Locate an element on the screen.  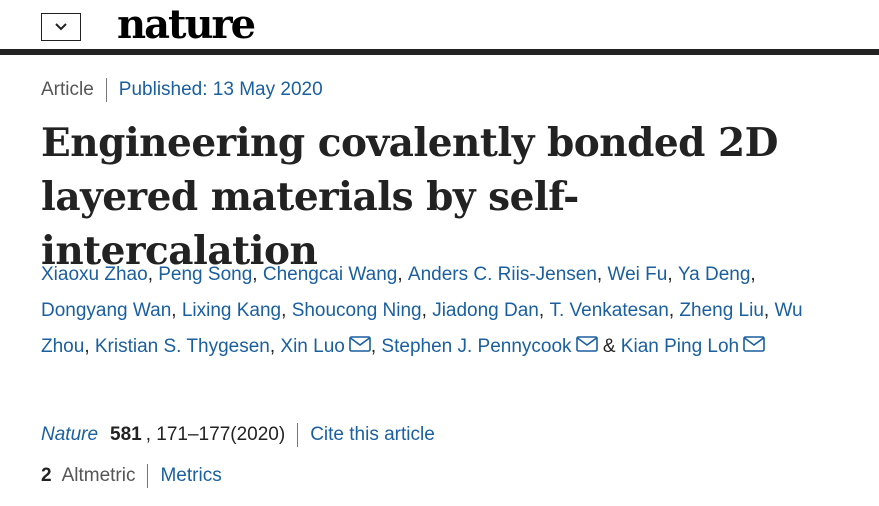
volume-number: 581 is located at coordinates (126, 434).